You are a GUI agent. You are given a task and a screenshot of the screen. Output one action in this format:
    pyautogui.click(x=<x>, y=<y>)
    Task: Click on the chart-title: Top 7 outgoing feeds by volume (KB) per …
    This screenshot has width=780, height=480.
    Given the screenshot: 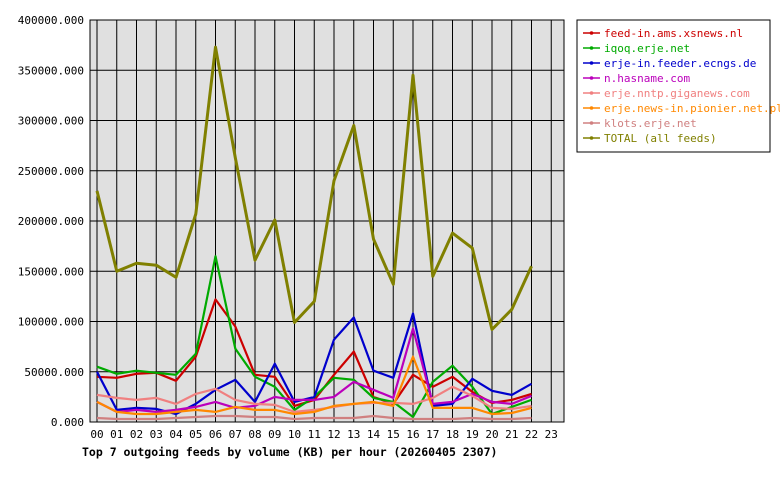 What is the action you would take?
    pyautogui.click(x=289, y=452)
    